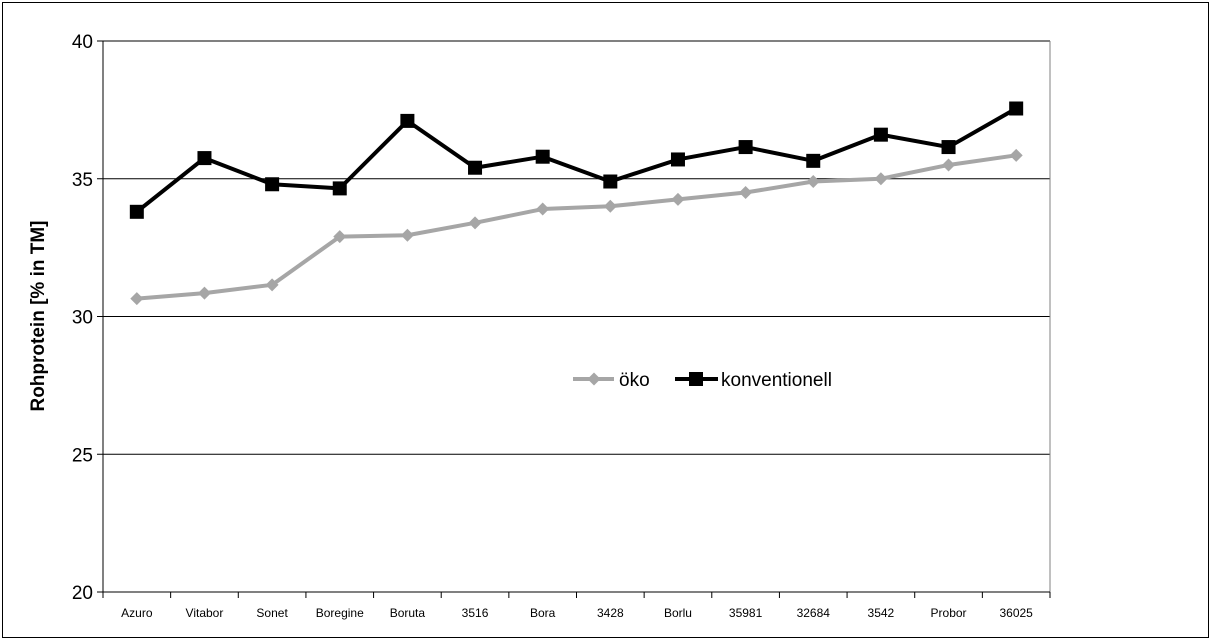 The height and width of the screenshot is (642, 1213). I want to click on y-tick-label: 40, so click(82, 42).